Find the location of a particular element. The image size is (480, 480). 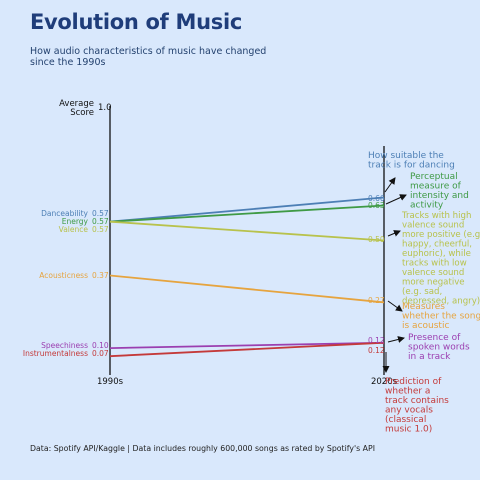

end-value-acousticness: 0.27 is located at coordinates (376, 300).